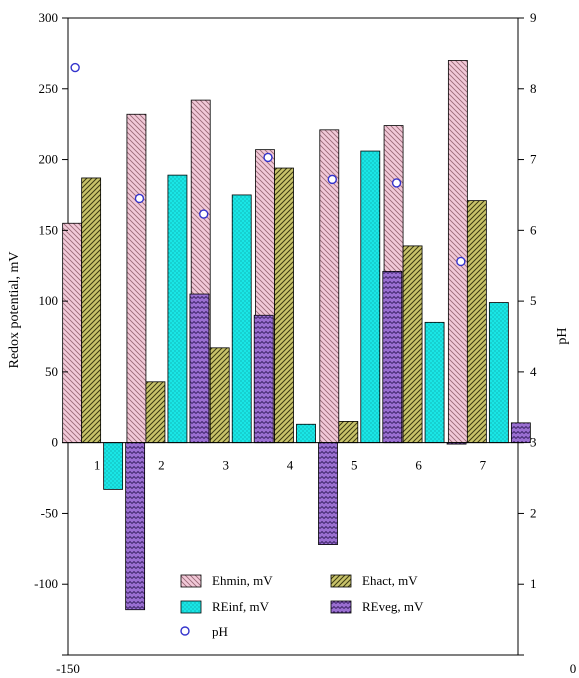 This screenshot has height=678, width=579. I want to click on category-label-5: 5, so click(354, 465).